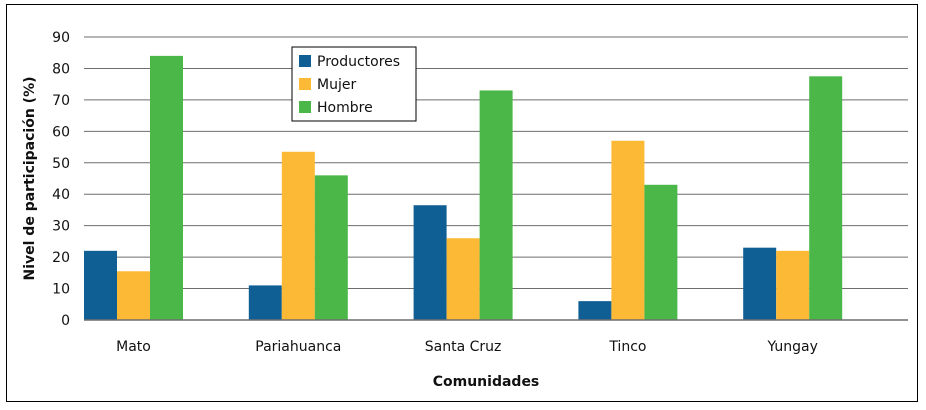 The image size is (926, 410). What do you see at coordinates (298, 347) in the screenshot?
I see `x-tick-label: Pariahuanca` at bounding box center [298, 347].